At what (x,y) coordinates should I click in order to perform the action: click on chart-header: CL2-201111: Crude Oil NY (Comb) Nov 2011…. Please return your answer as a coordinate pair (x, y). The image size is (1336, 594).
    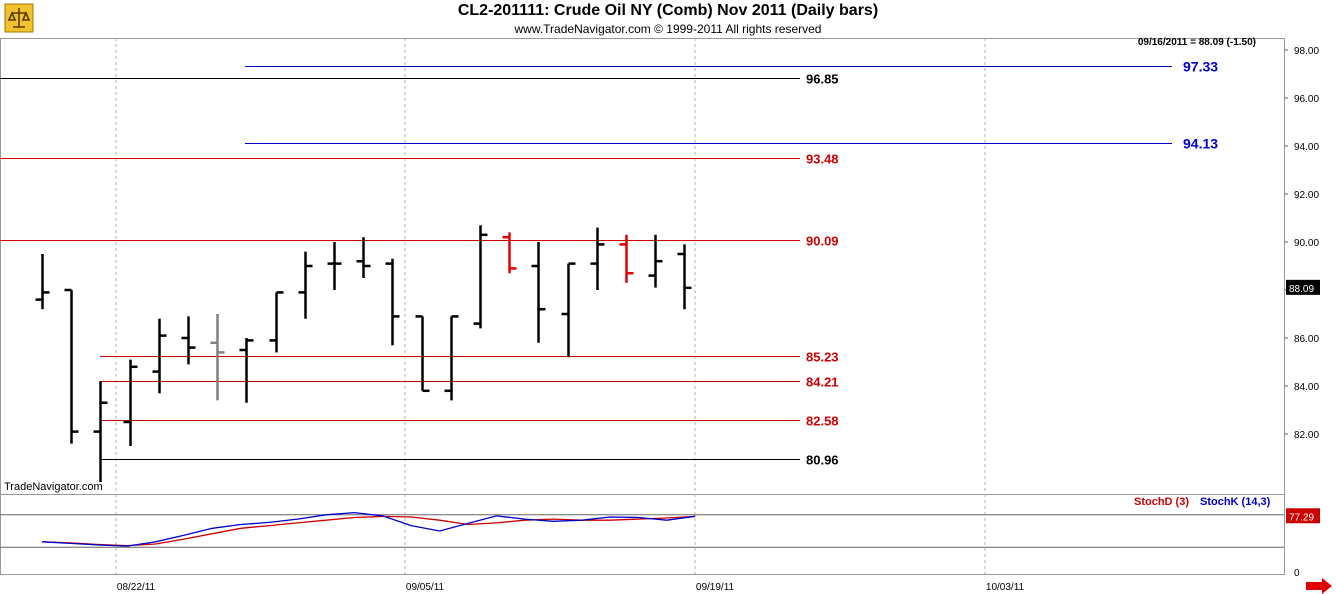
    Looking at the image, I should click on (668, 19).